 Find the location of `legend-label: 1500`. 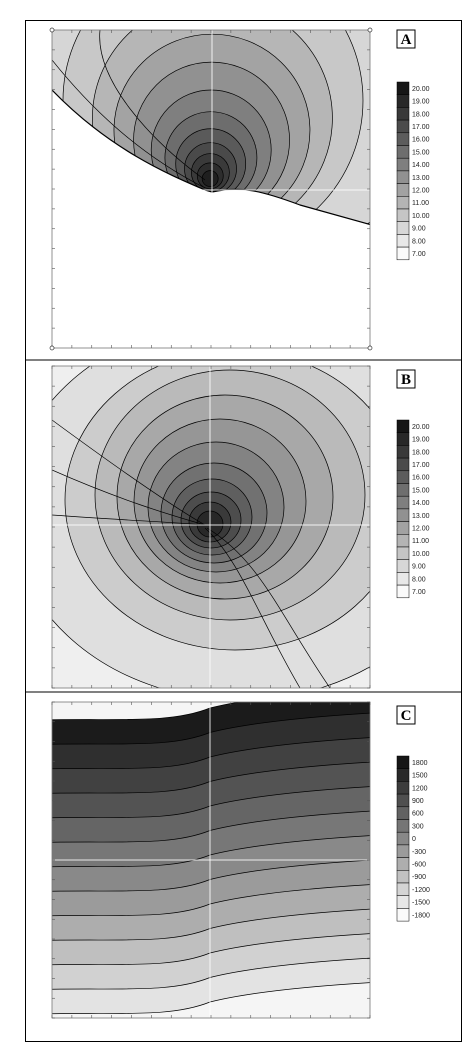

legend-label: 1500 is located at coordinates (420, 776).